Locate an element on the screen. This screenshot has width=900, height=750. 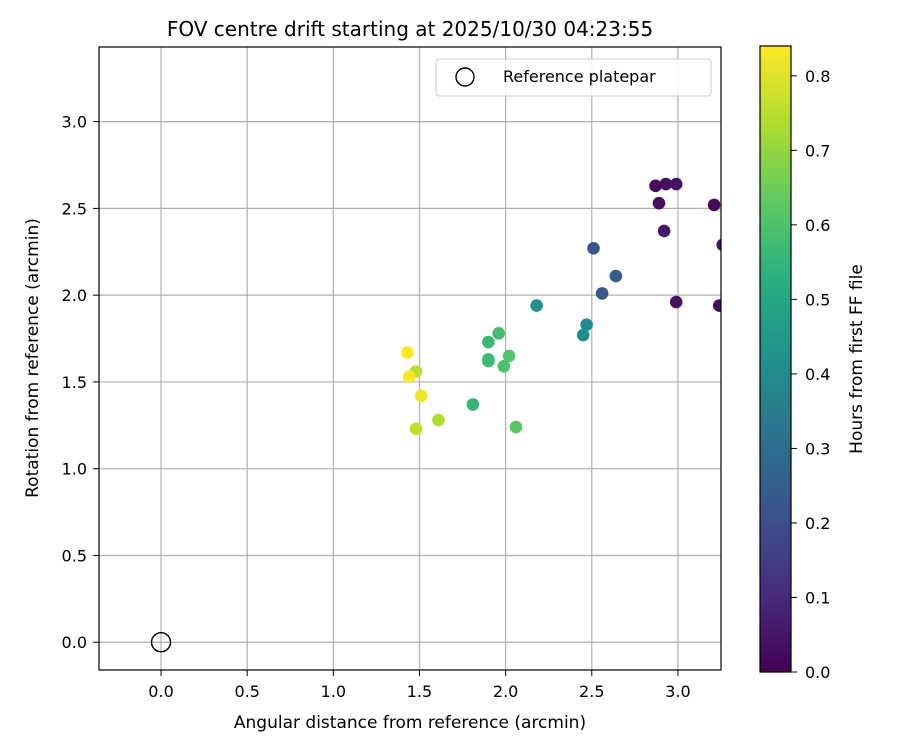
colorbar-ticks: 0.0 0.1 0.2 0.3 0.4 0.5 0.6 0.7 0.8 is located at coordinates (810, 374).